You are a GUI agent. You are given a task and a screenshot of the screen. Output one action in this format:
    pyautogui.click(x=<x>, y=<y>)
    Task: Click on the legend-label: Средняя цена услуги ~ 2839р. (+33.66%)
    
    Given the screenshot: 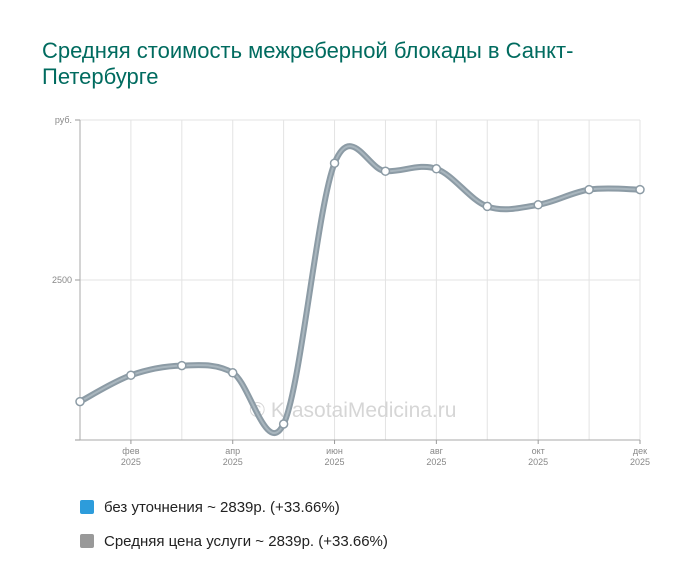 What is the action you would take?
    pyautogui.click(x=246, y=541)
    